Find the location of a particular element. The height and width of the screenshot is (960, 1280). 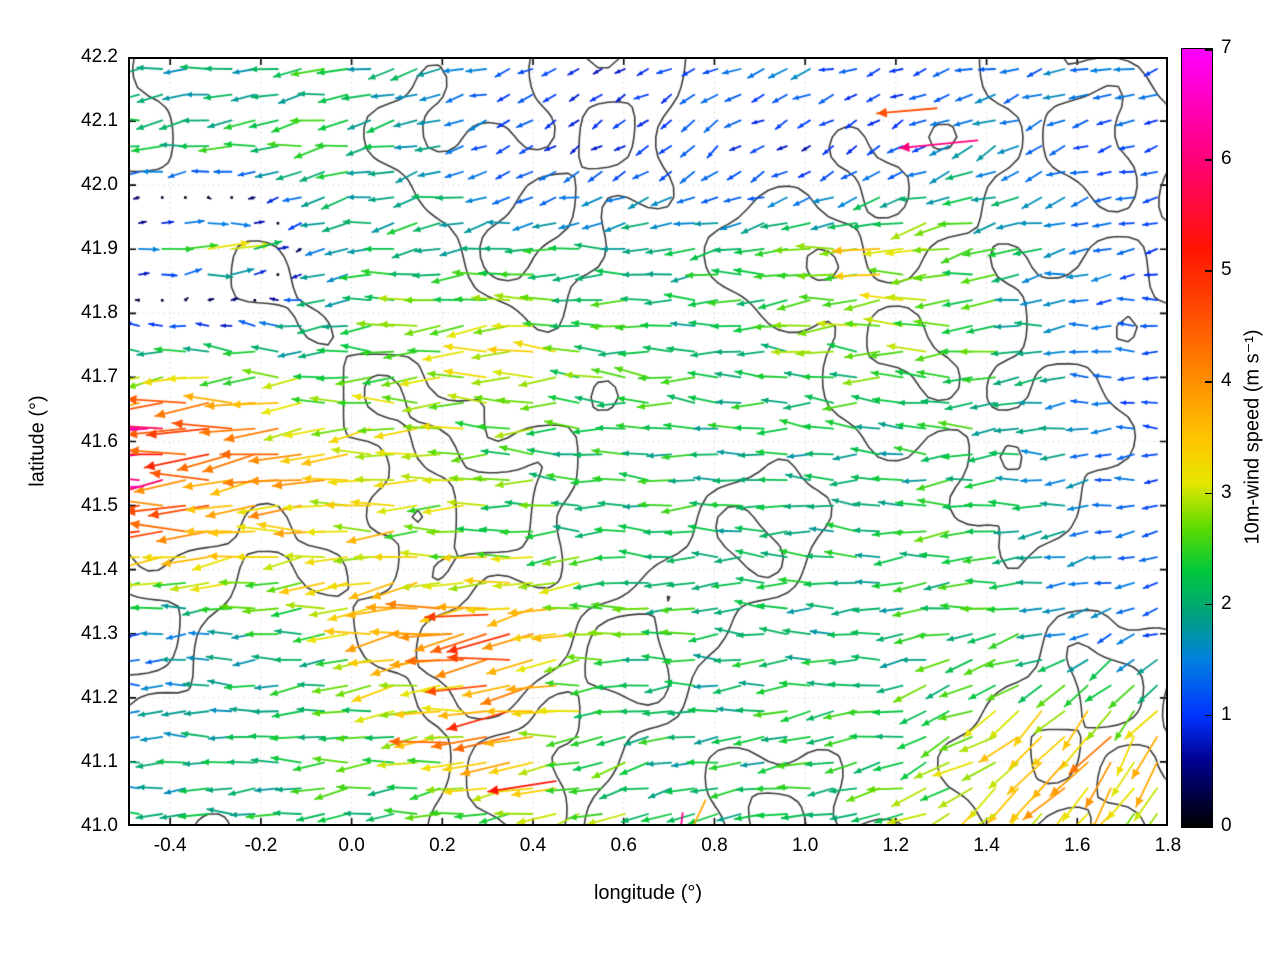

colorbar-tick-label: 5 is located at coordinates (1226, 270).